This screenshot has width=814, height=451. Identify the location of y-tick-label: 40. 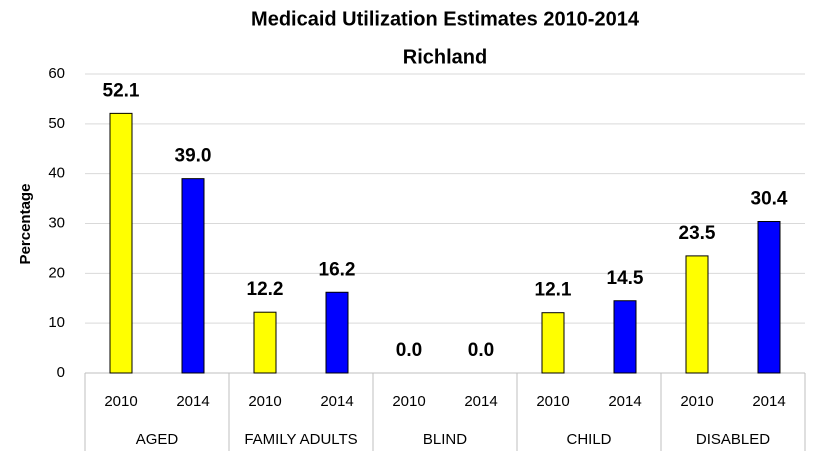
(56, 173).